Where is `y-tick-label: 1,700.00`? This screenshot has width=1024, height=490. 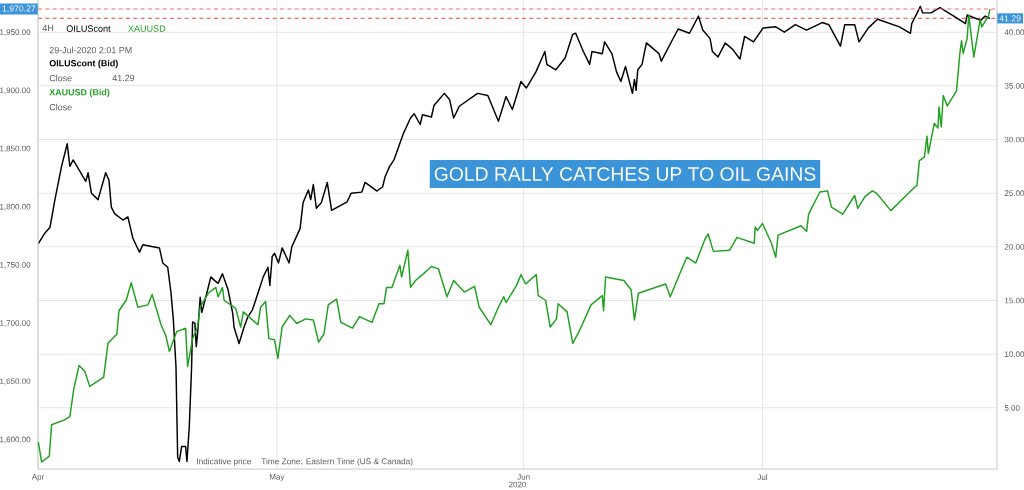 y-tick-label: 1,700.00 is located at coordinates (15, 323).